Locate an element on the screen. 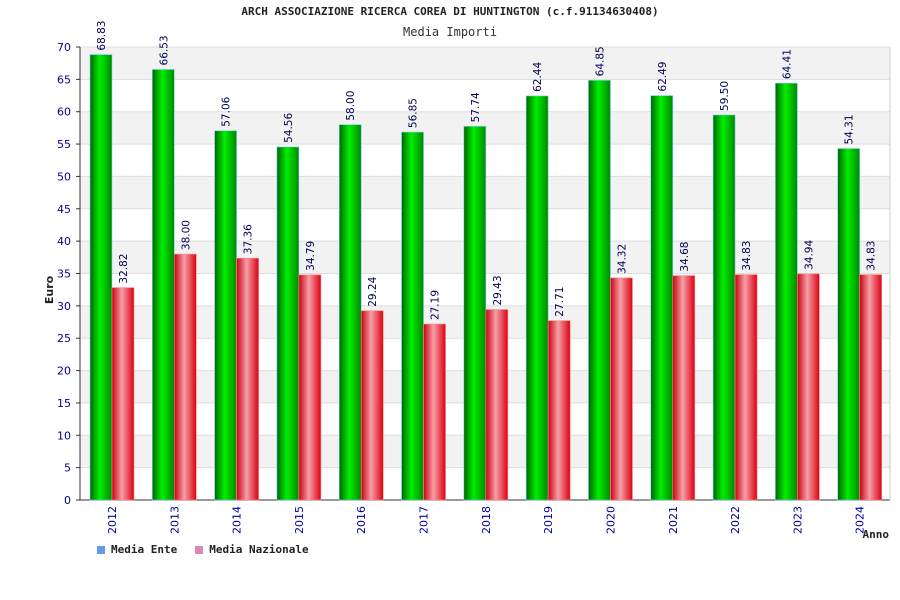 The image size is (900, 600). bar-media-nazionale-2022 is located at coordinates (746, 387).